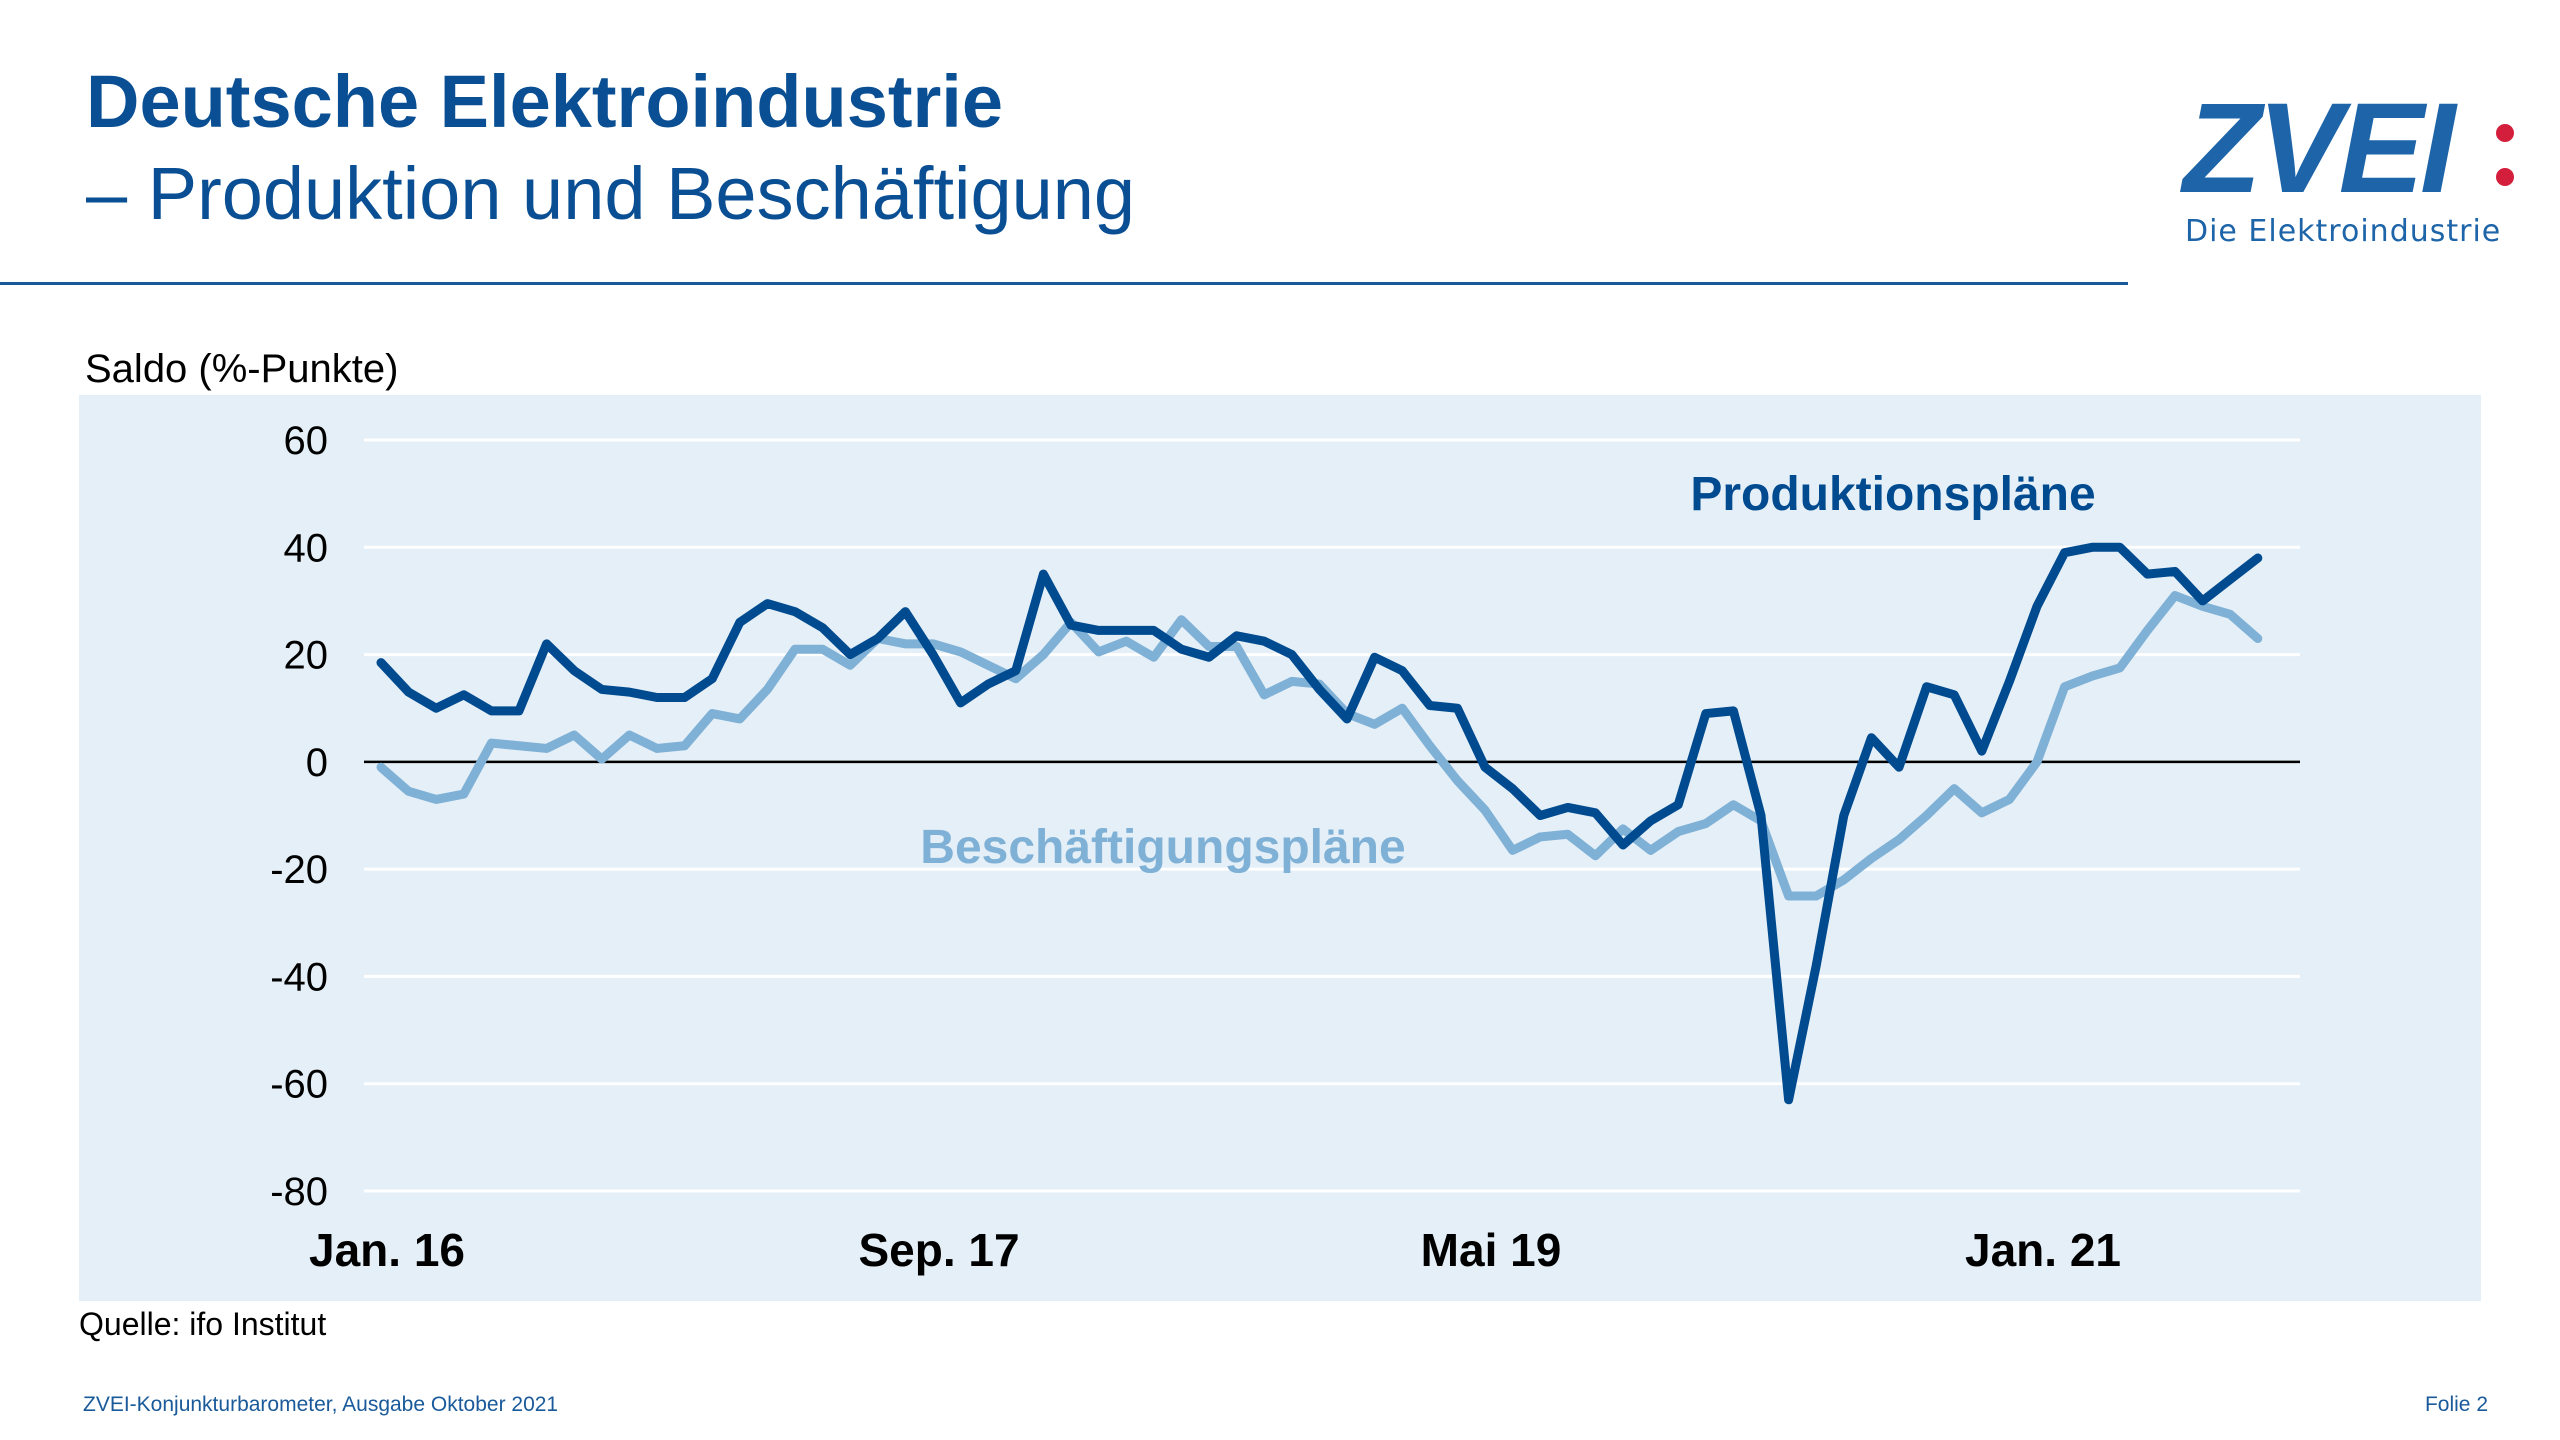 The image size is (2560, 1440). Describe the element at coordinates (299, 1192) in the screenshot. I see `y-tick-label: -80` at that location.